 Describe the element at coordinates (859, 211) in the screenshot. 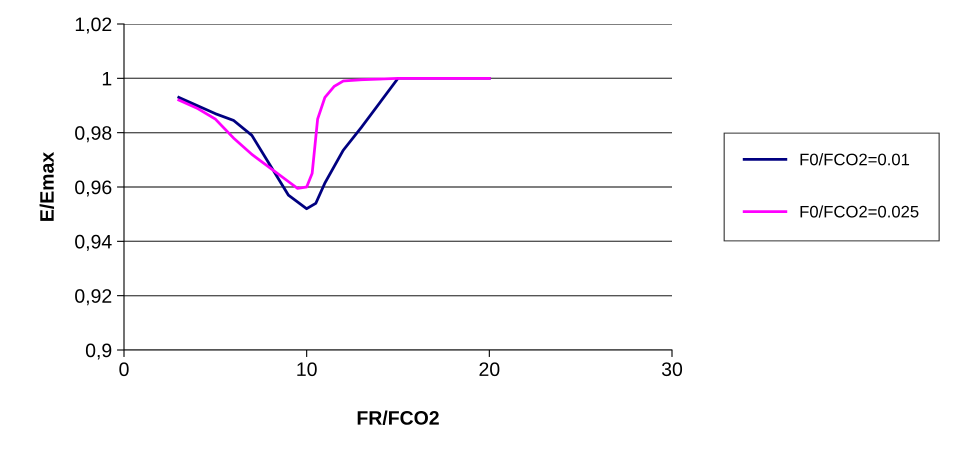

I see `legend-label: F0/FCO2=0.025` at that location.